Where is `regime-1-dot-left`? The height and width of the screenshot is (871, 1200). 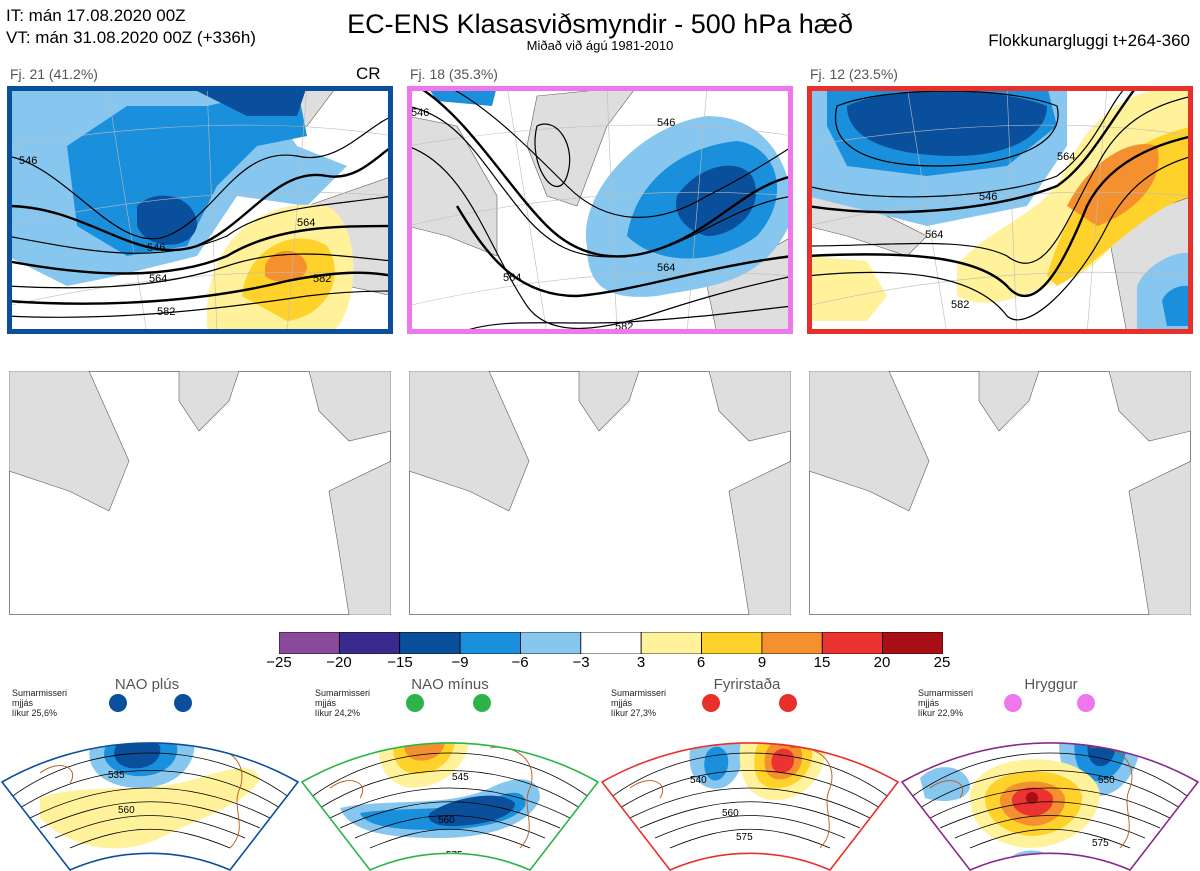
regime-1-dot-left is located at coordinates (118, 703).